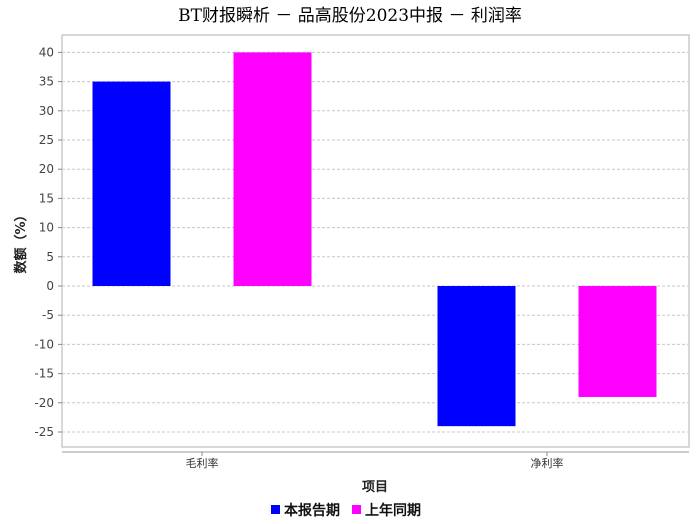 The height and width of the screenshot is (524, 700). What do you see at coordinates (44, 403) in the screenshot?
I see `y-tick-label: -20` at bounding box center [44, 403].